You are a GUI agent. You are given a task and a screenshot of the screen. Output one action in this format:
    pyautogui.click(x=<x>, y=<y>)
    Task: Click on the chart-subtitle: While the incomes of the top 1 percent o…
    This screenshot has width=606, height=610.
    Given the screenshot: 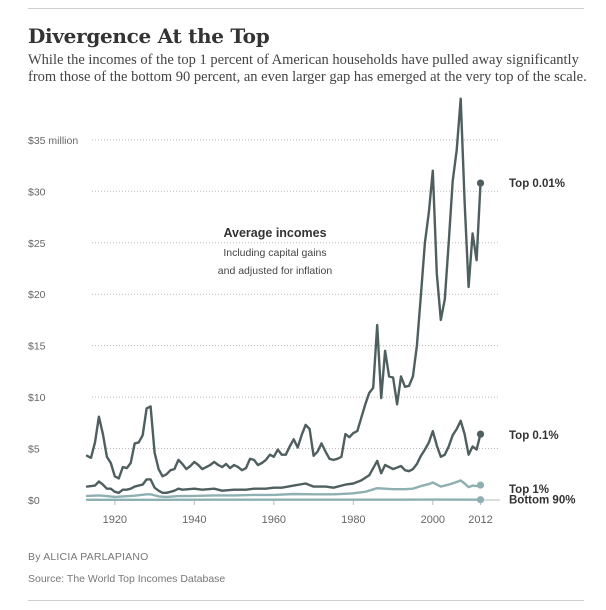 What is the action you would take?
    pyautogui.click(x=307, y=68)
    